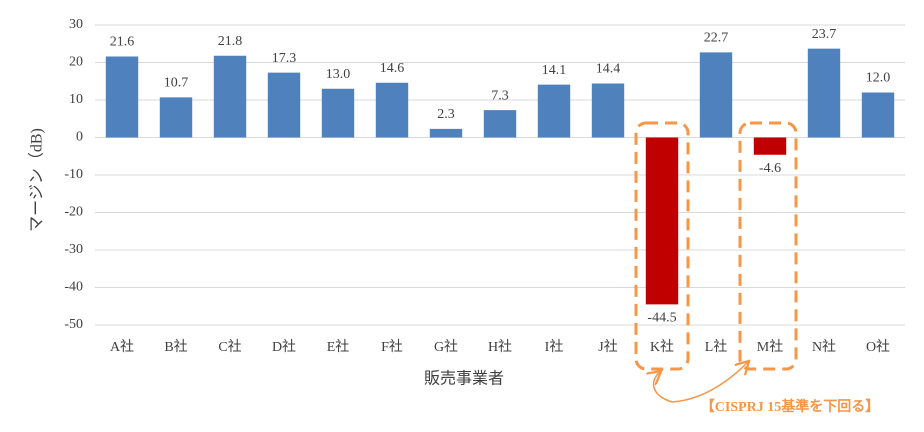 This screenshot has width=924, height=432. I want to click on x-axis-title: 販売事業者, so click(464, 379).